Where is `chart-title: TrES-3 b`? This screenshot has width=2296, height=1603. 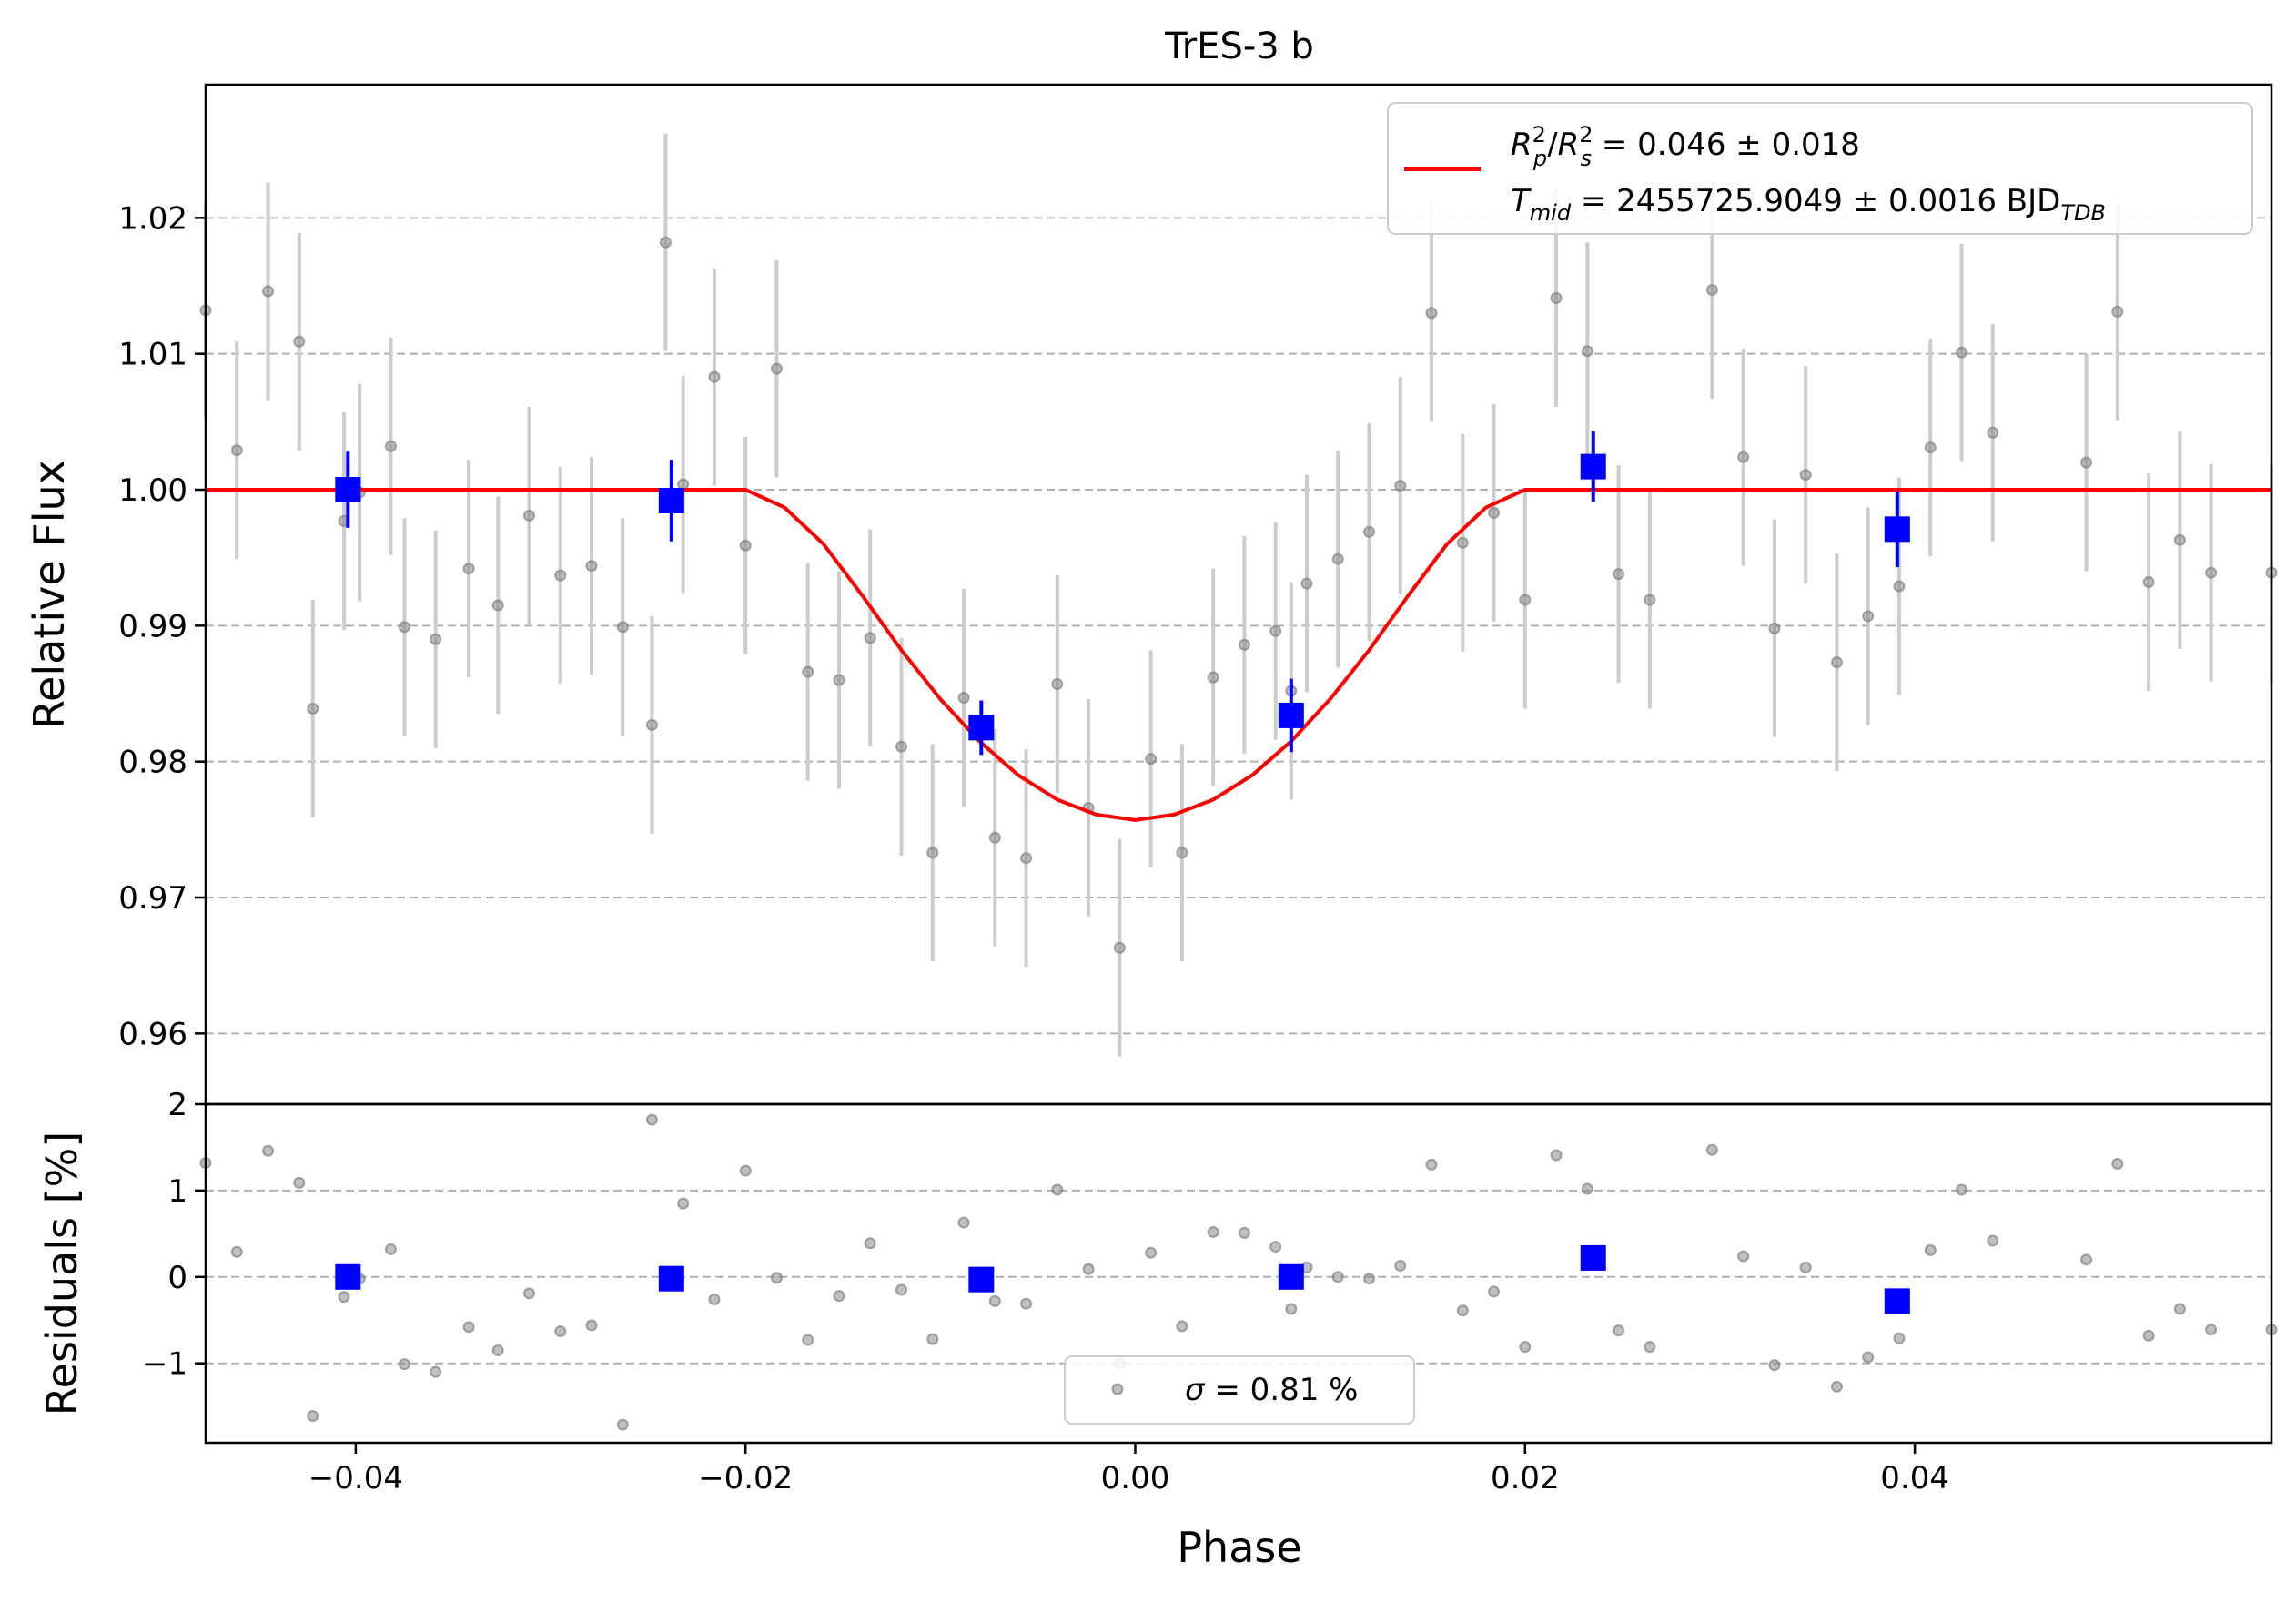 chart-title: TrES-3 b is located at coordinates (1239, 46).